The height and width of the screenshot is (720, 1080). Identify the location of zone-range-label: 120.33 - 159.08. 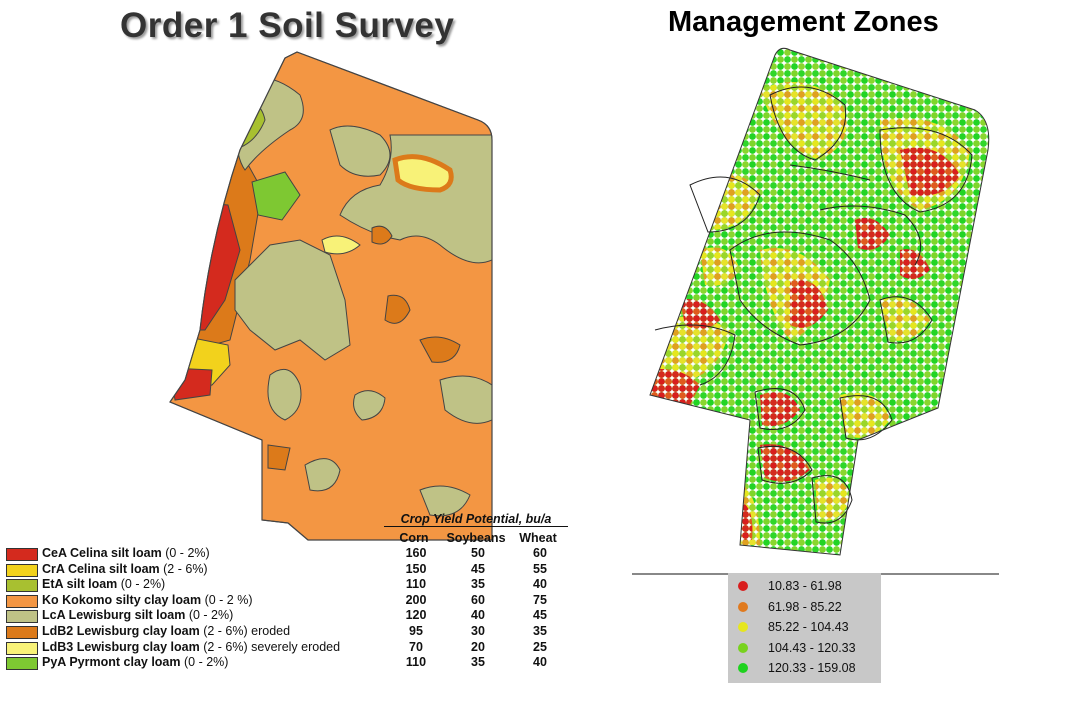
(812, 668).